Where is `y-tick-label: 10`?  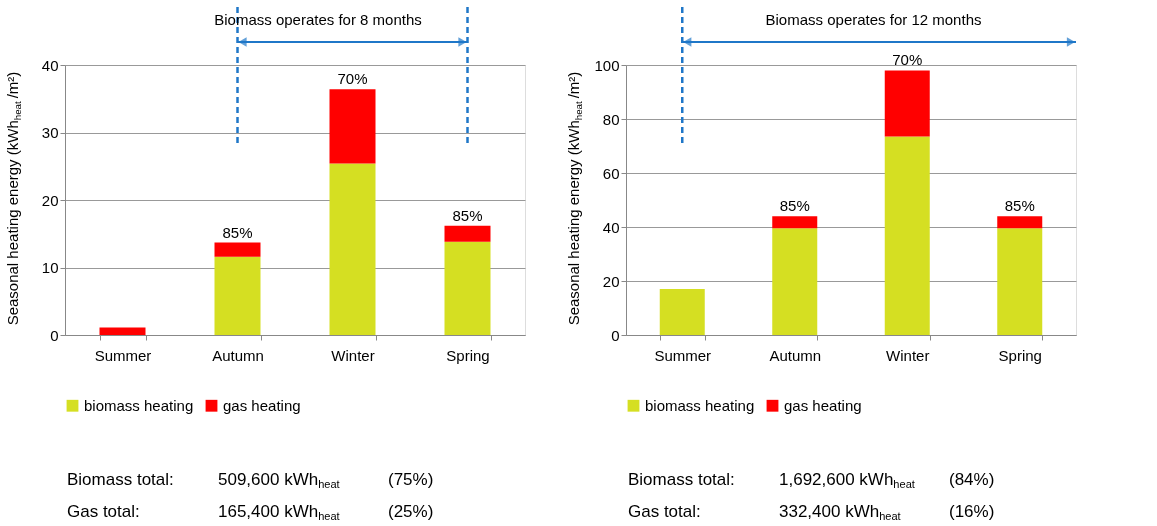 y-tick-label: 10 is located at coordinates (50, 267).